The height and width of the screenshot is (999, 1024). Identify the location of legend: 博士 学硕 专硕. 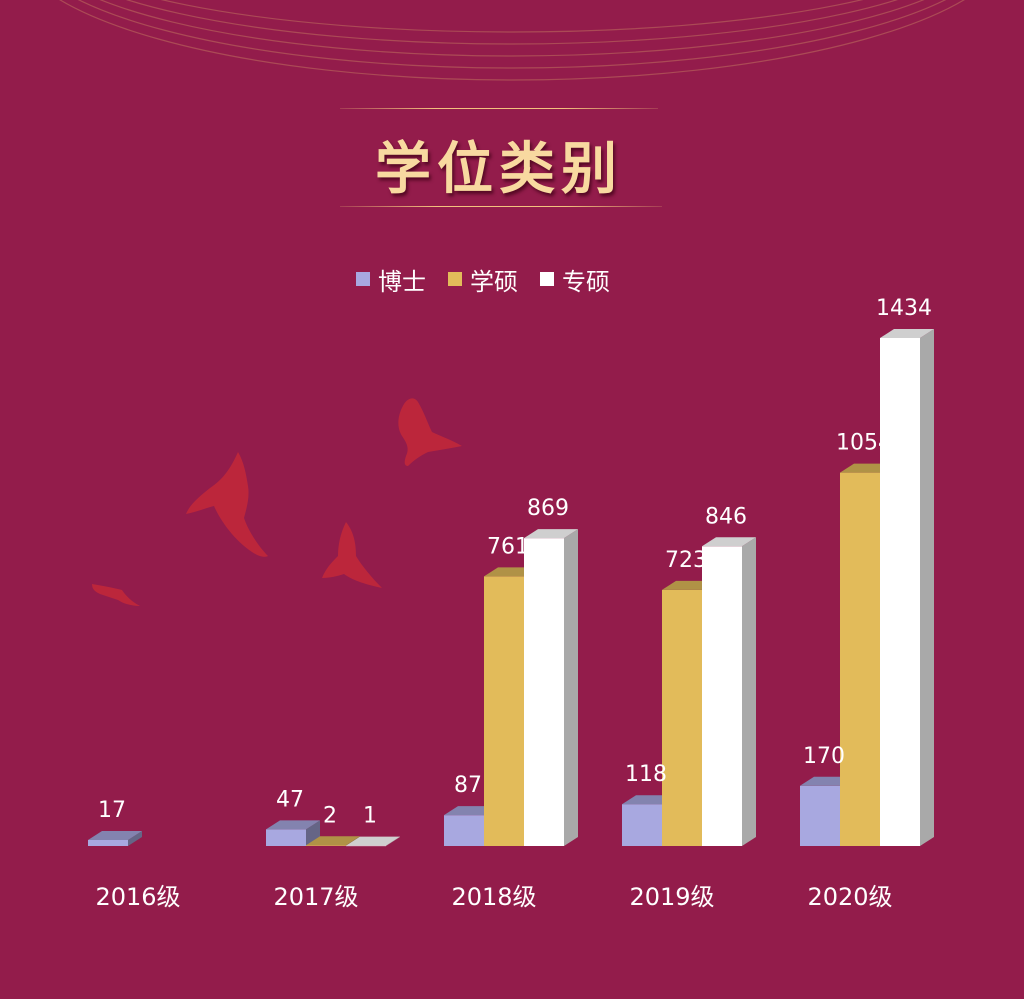
(483, 279).